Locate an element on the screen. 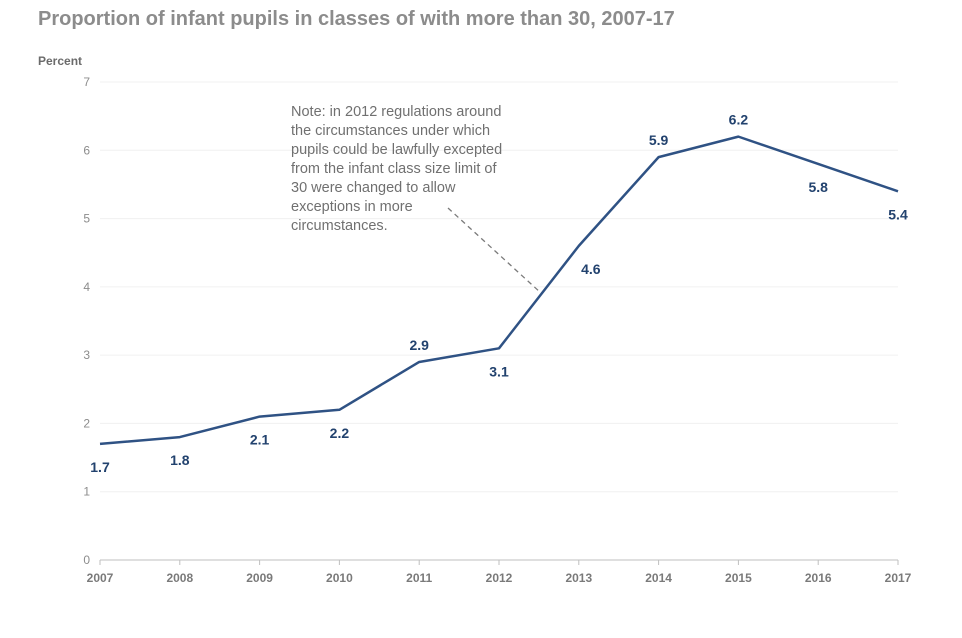 The height and width of the screenshot is (638, 962). x-tick-label: 2016 is located at coordinates (818, 578).